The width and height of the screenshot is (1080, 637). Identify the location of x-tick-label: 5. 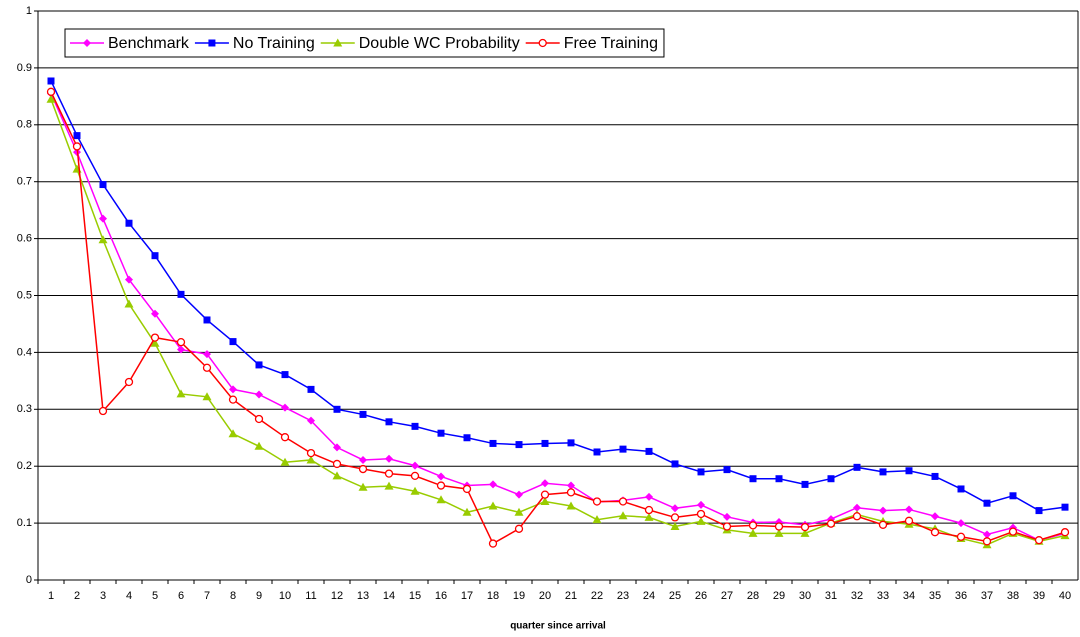
(155, 596).